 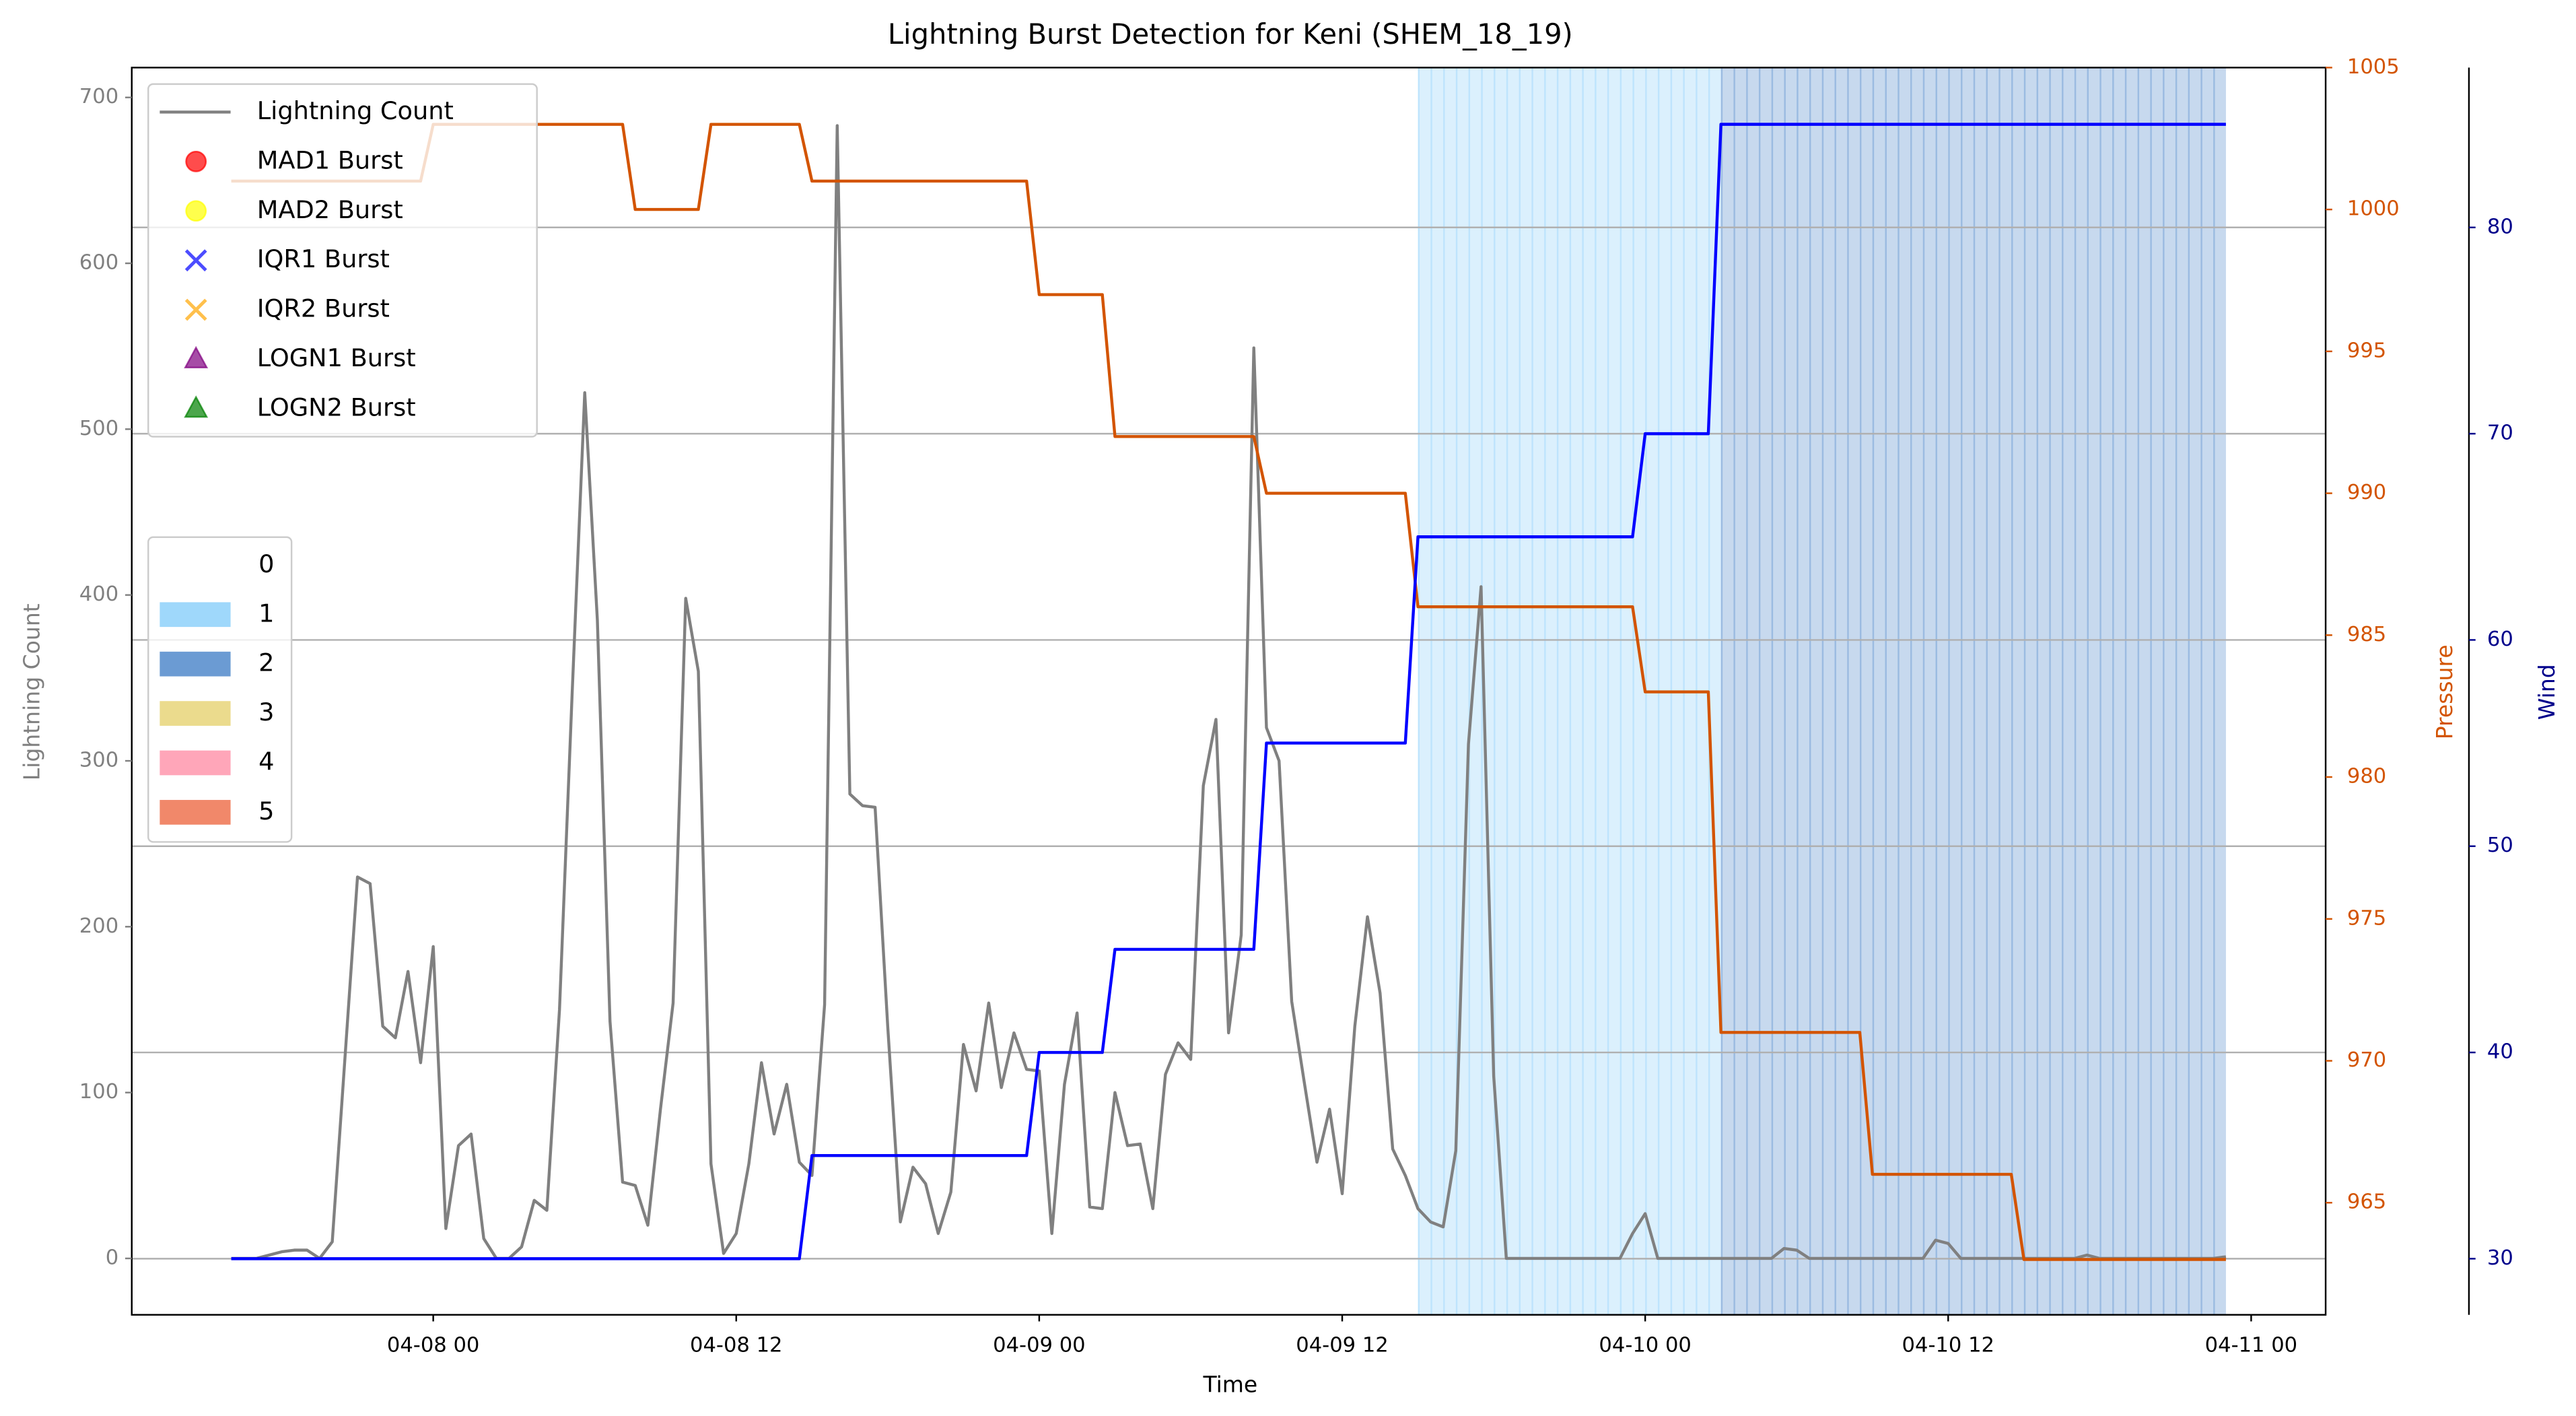 What do you see at coordinates (98, 1092) in the screenshot?
I see `y-tick-label: 100` at bounding box center [98, 1092].